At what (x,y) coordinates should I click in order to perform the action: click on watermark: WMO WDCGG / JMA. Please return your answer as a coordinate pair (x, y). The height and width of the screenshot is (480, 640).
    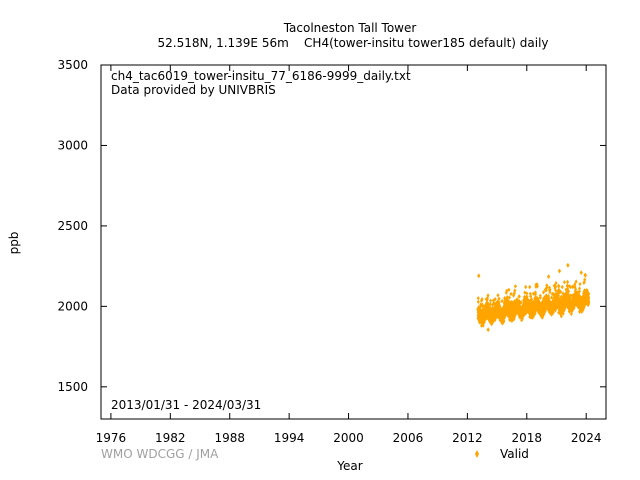
    Looking at the image, I should click on (160, 454).